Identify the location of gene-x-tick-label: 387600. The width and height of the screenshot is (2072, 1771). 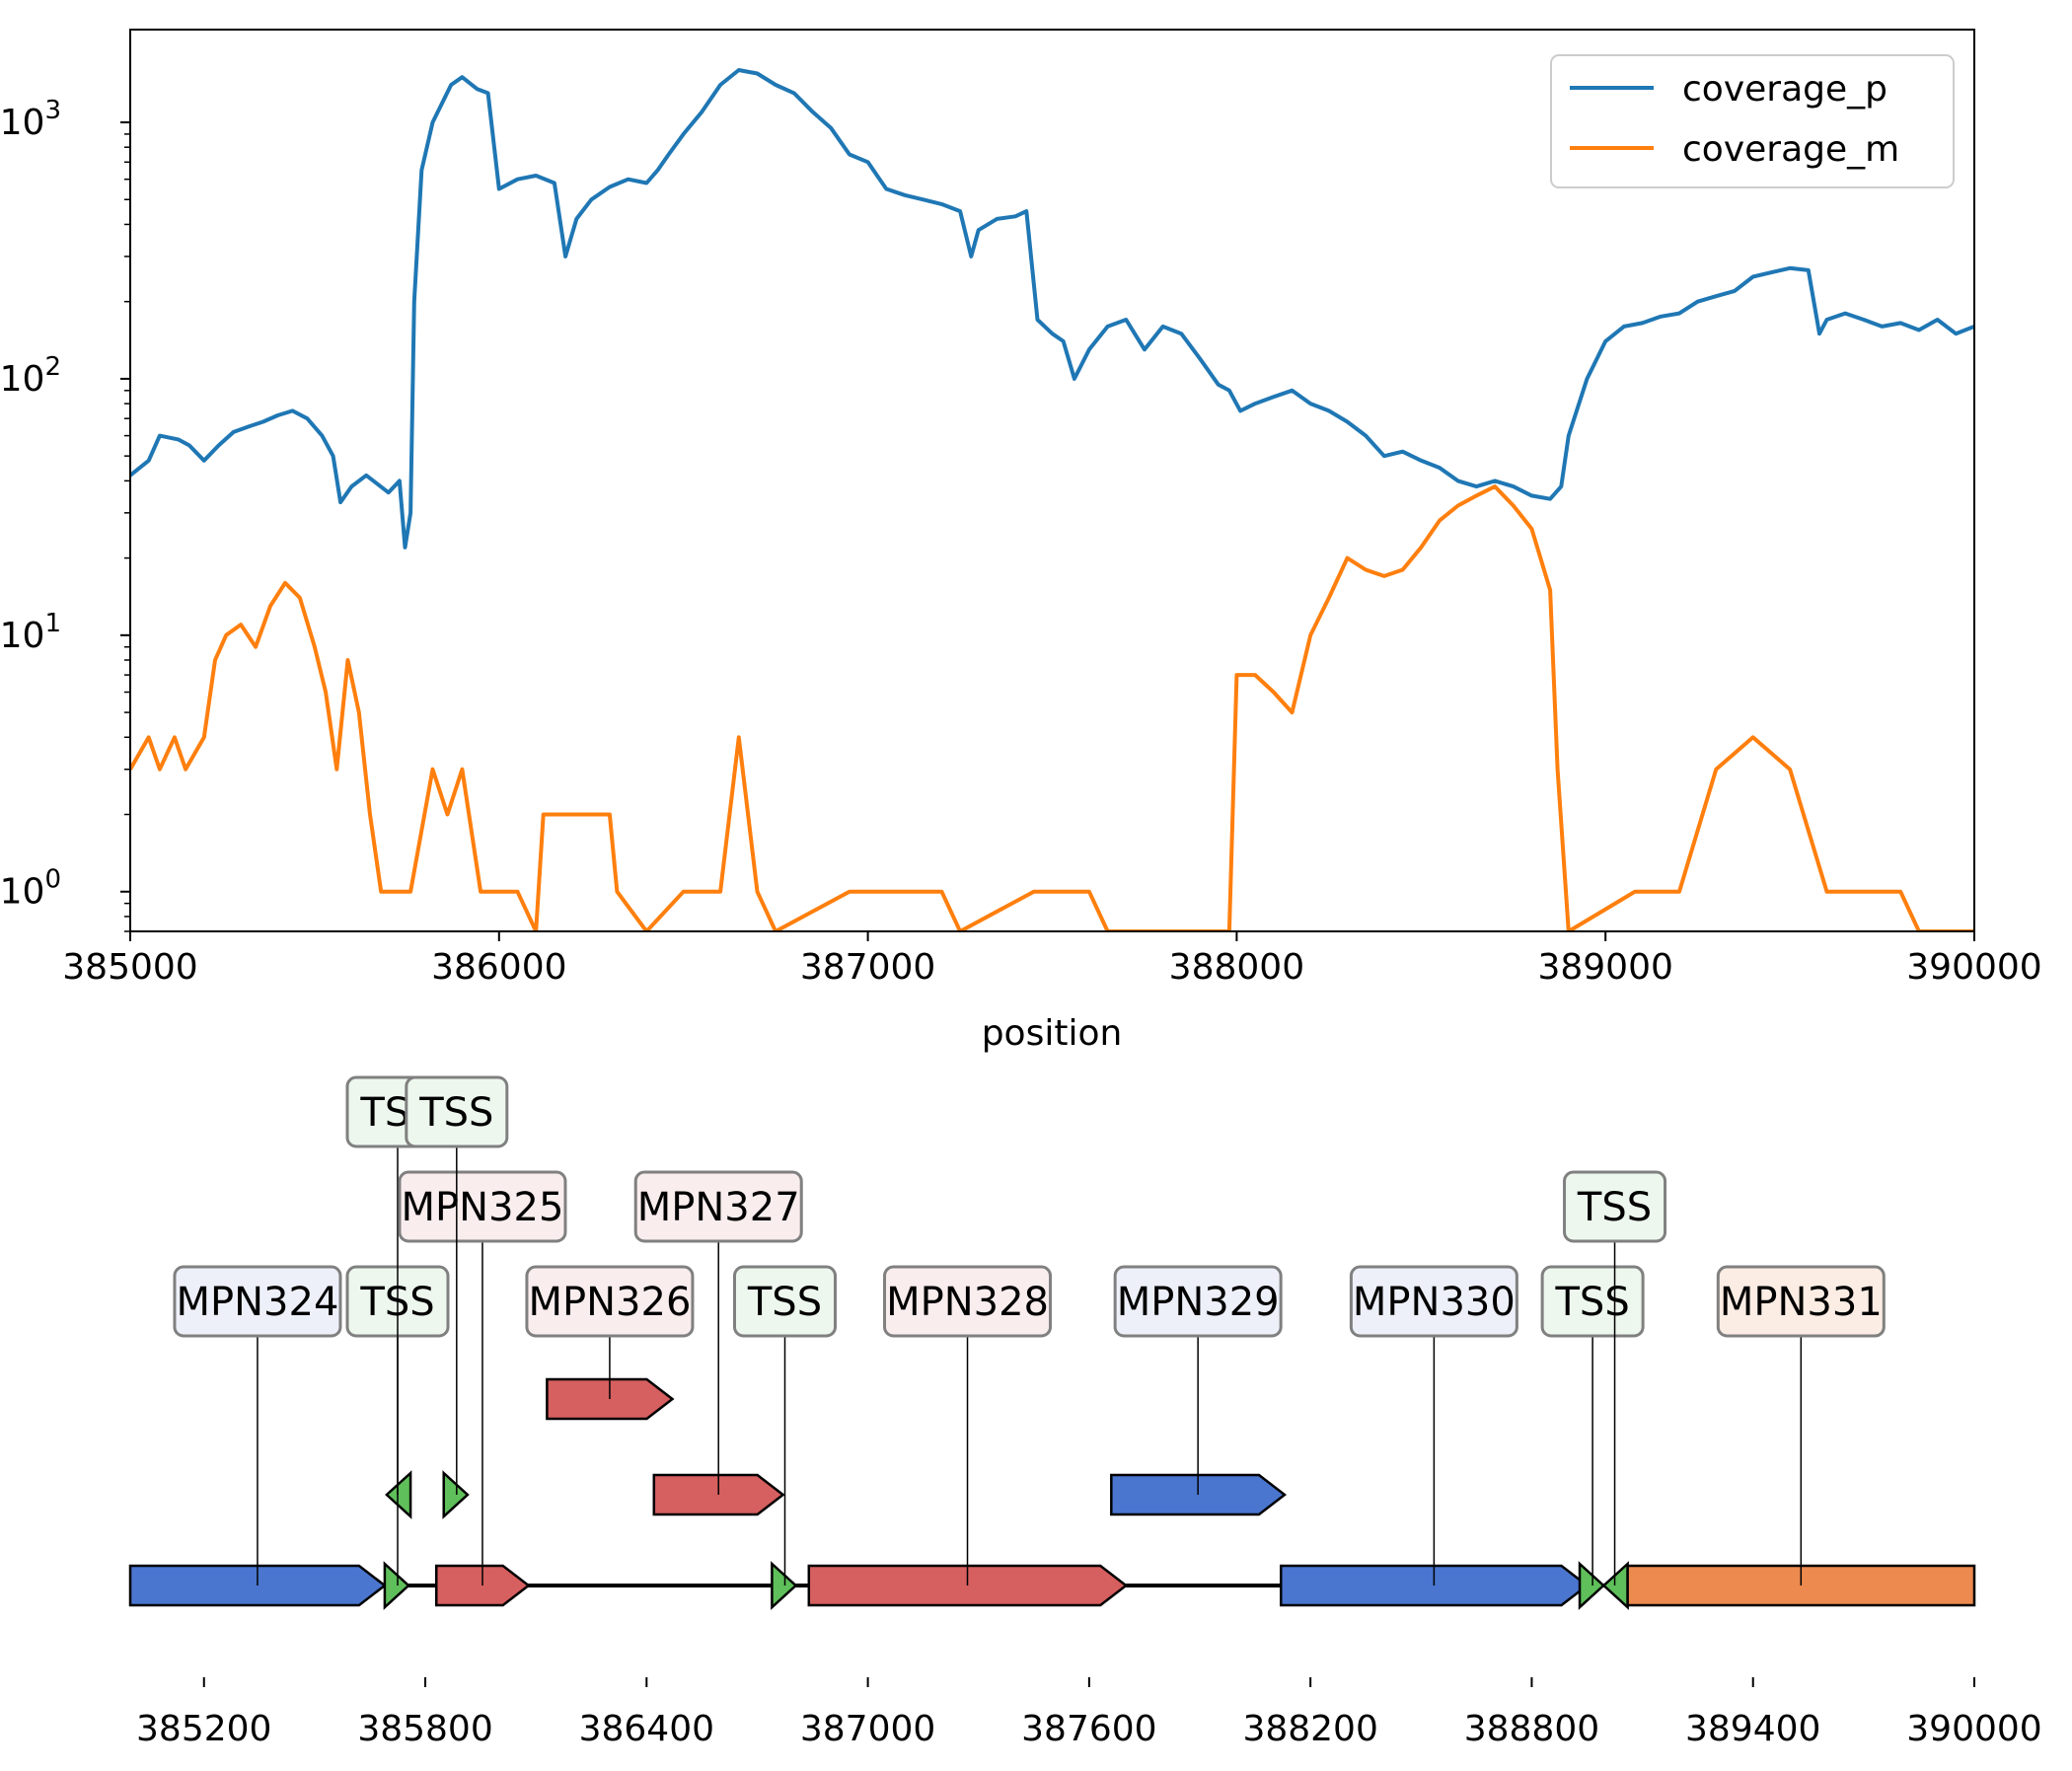
(1089, 1729).